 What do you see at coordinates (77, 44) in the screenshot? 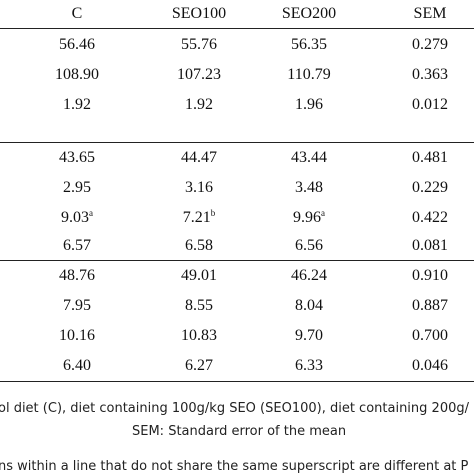
I see `cell-c: 56.46` at bounding box center [77, 44].